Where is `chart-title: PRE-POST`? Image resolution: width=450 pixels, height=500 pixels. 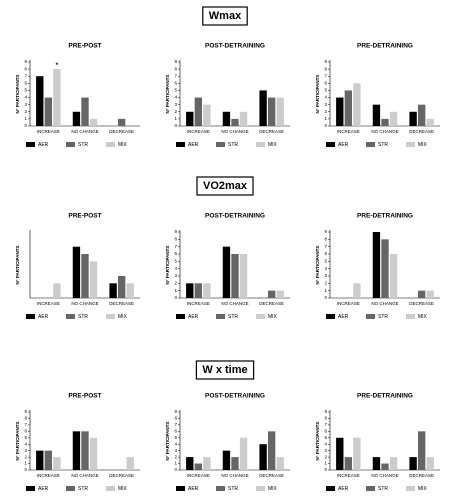
chart-title: PRE-POST is located at coordinates (84, 46).